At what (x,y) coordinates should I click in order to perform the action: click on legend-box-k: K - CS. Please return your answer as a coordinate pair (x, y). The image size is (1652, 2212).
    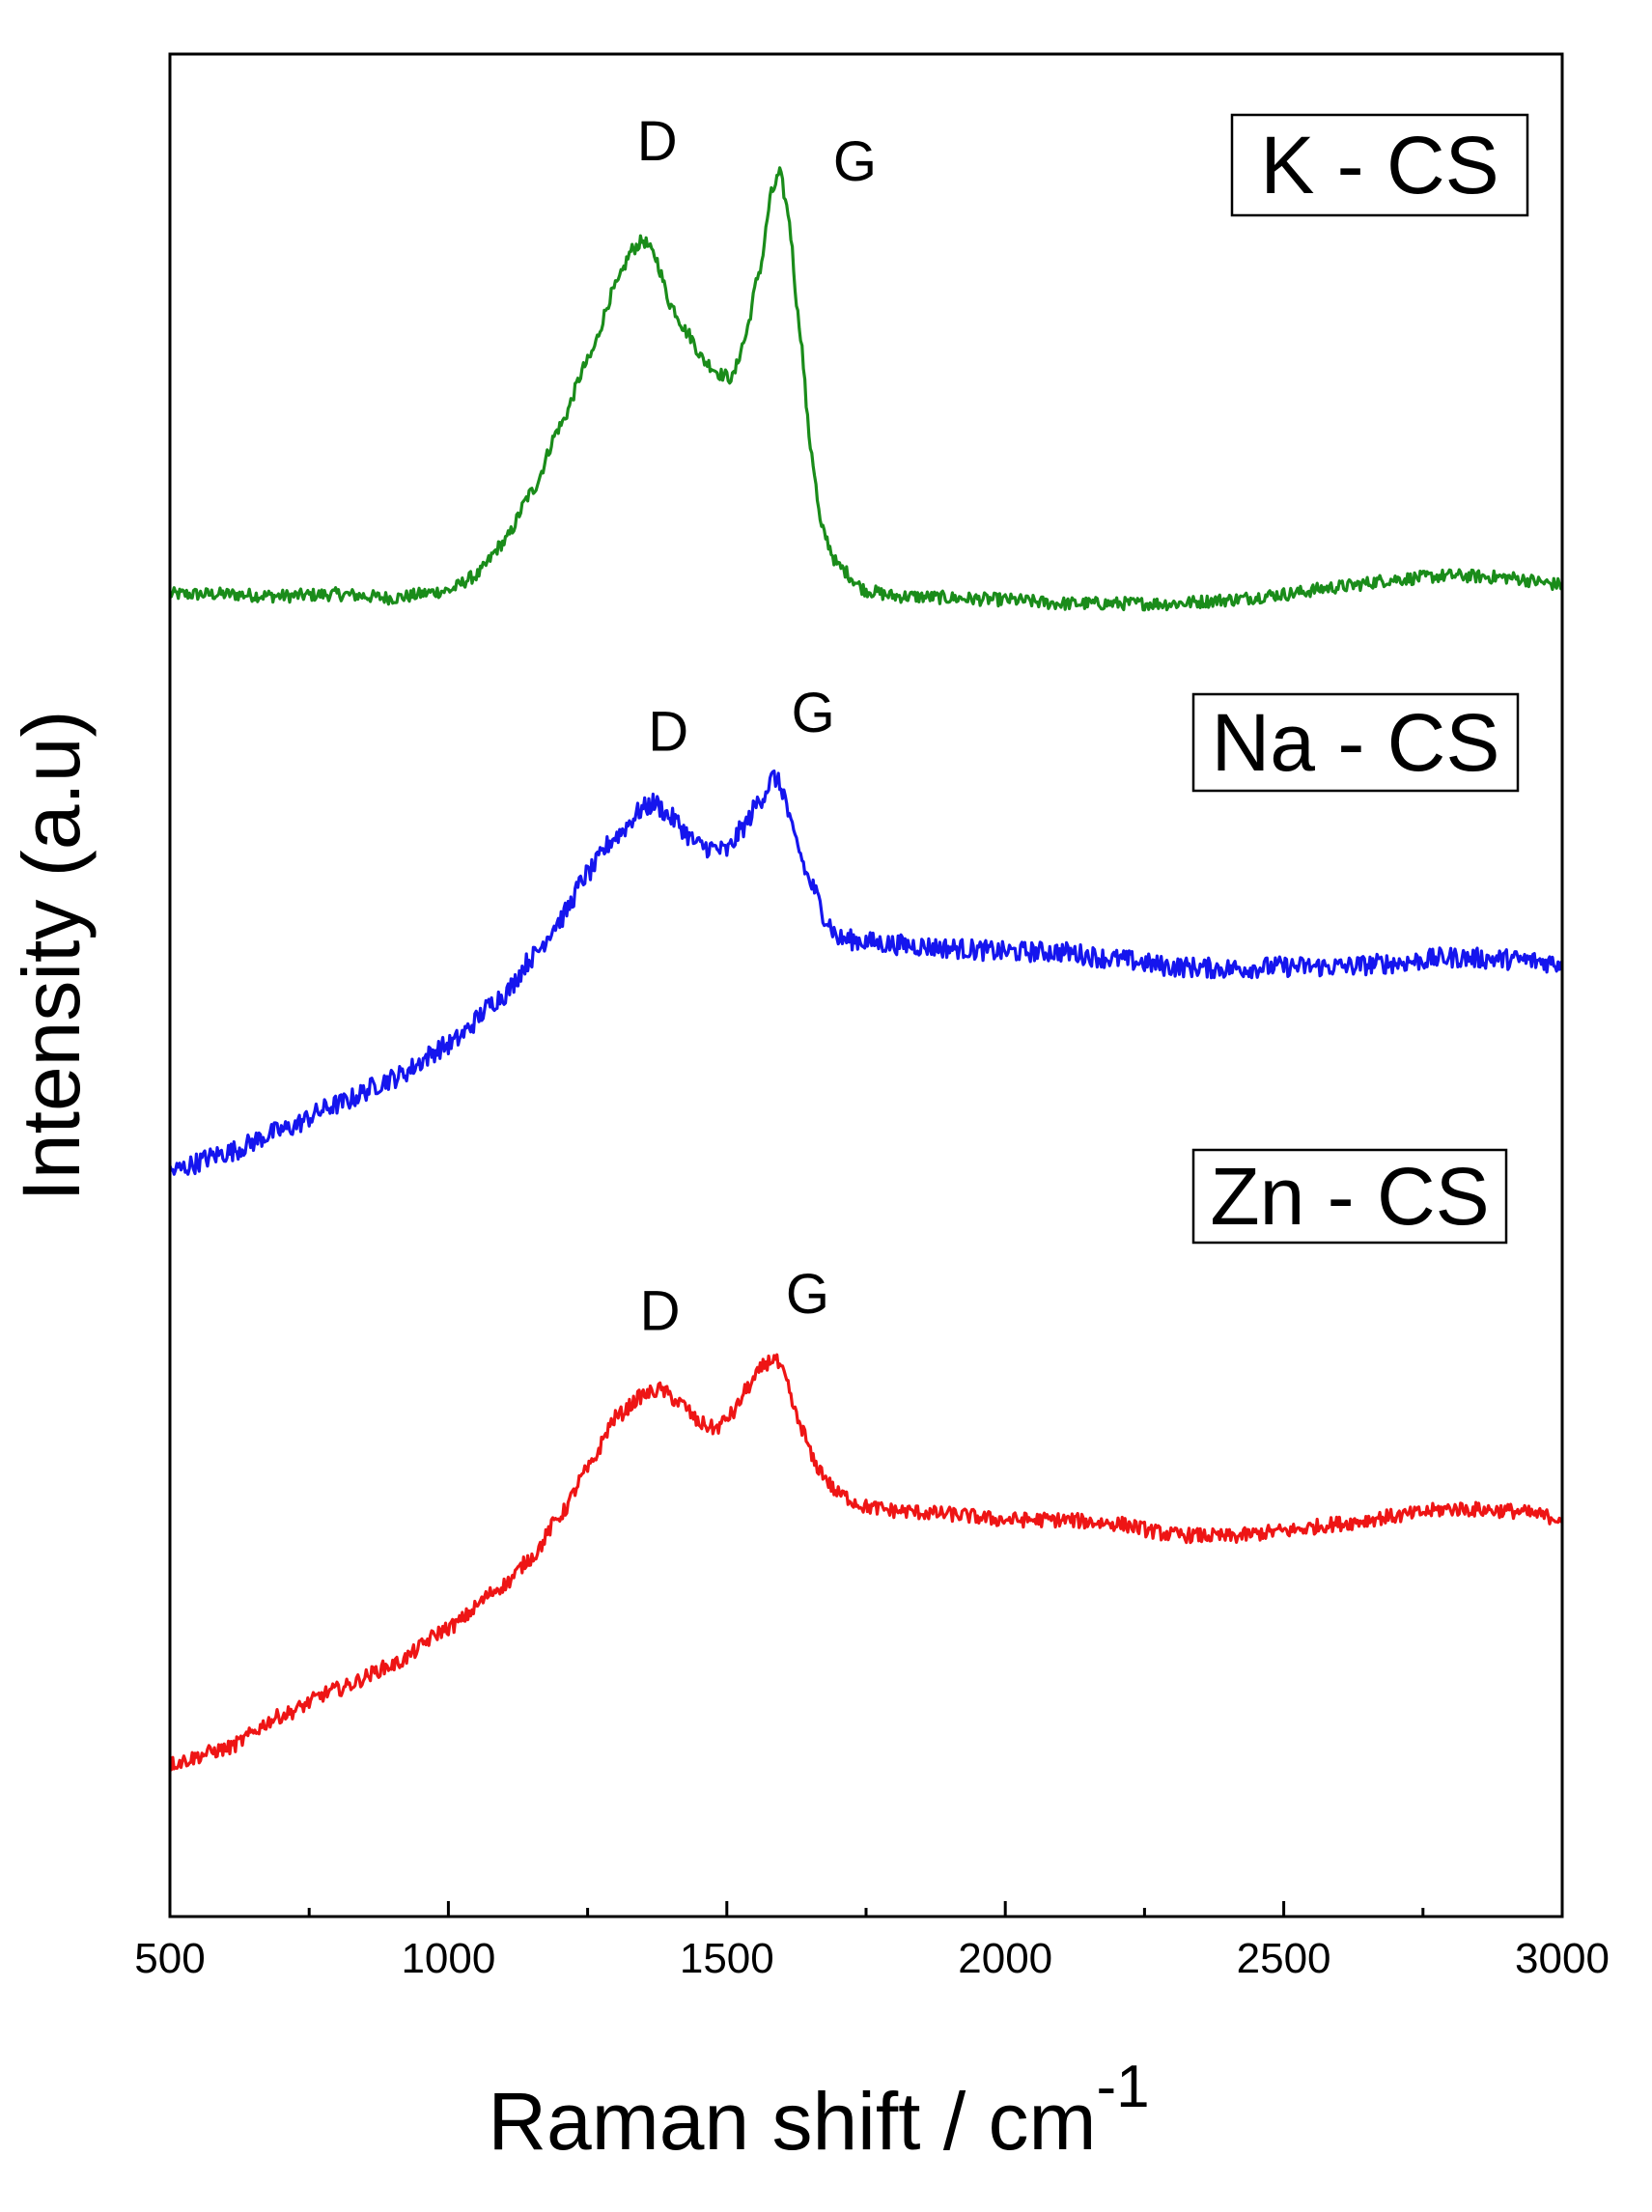
    Looking at the image, I should click on (1380, 165).